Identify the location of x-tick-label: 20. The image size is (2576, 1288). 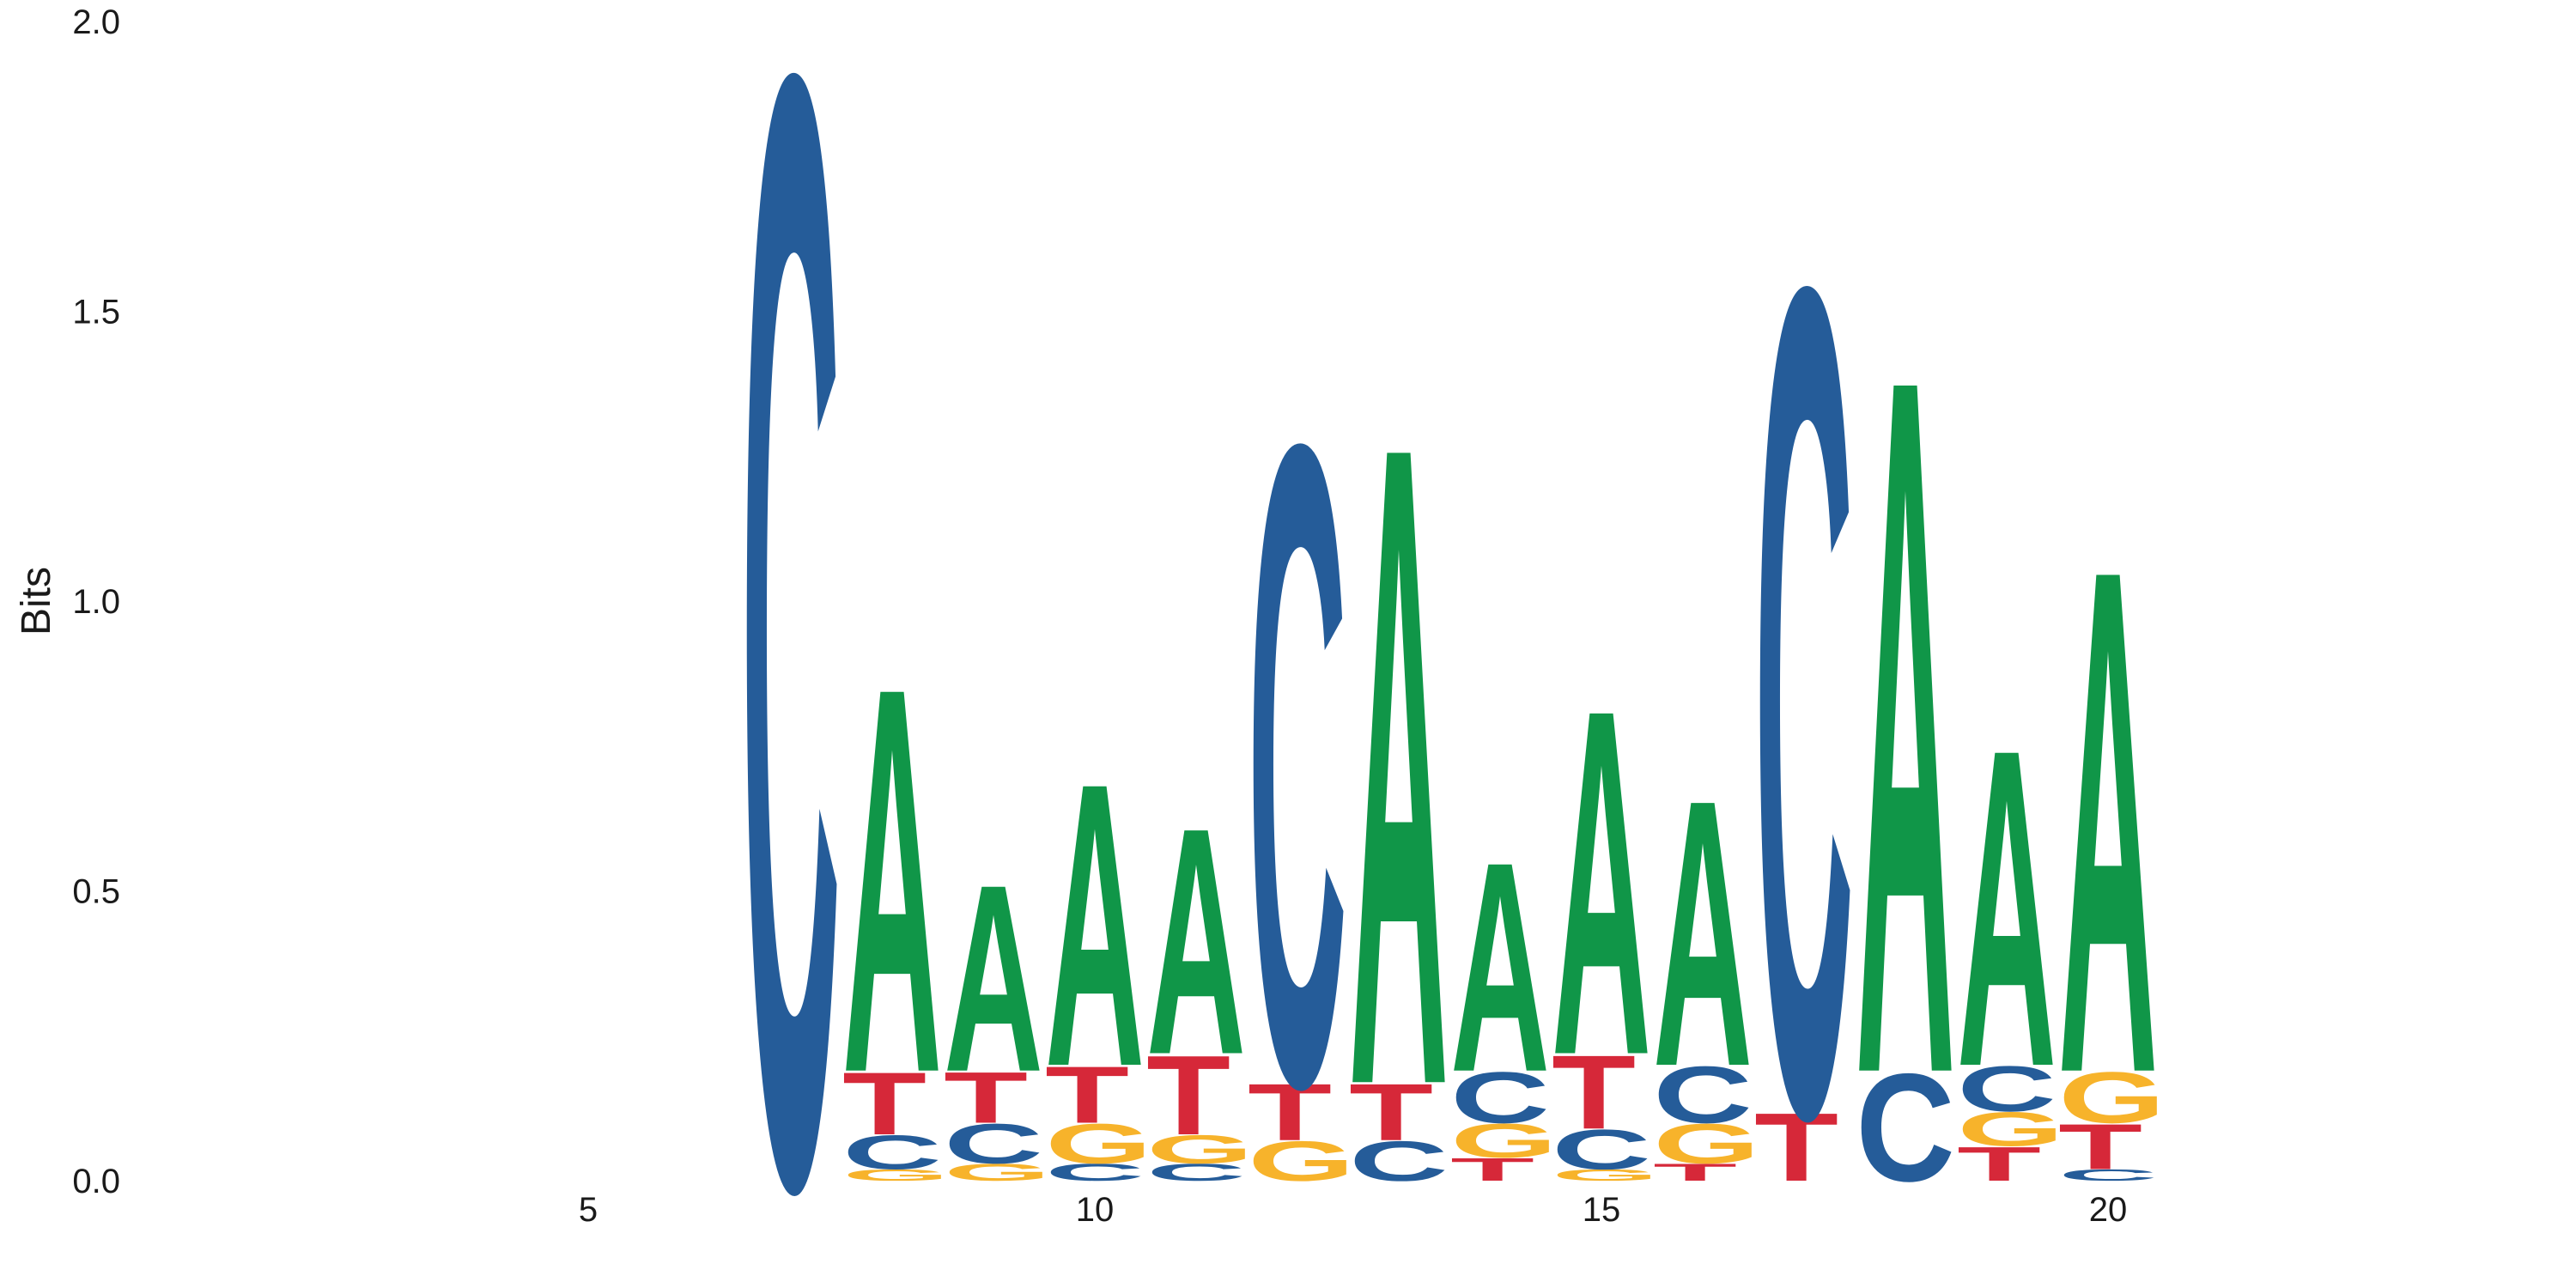
(2108, 1210).